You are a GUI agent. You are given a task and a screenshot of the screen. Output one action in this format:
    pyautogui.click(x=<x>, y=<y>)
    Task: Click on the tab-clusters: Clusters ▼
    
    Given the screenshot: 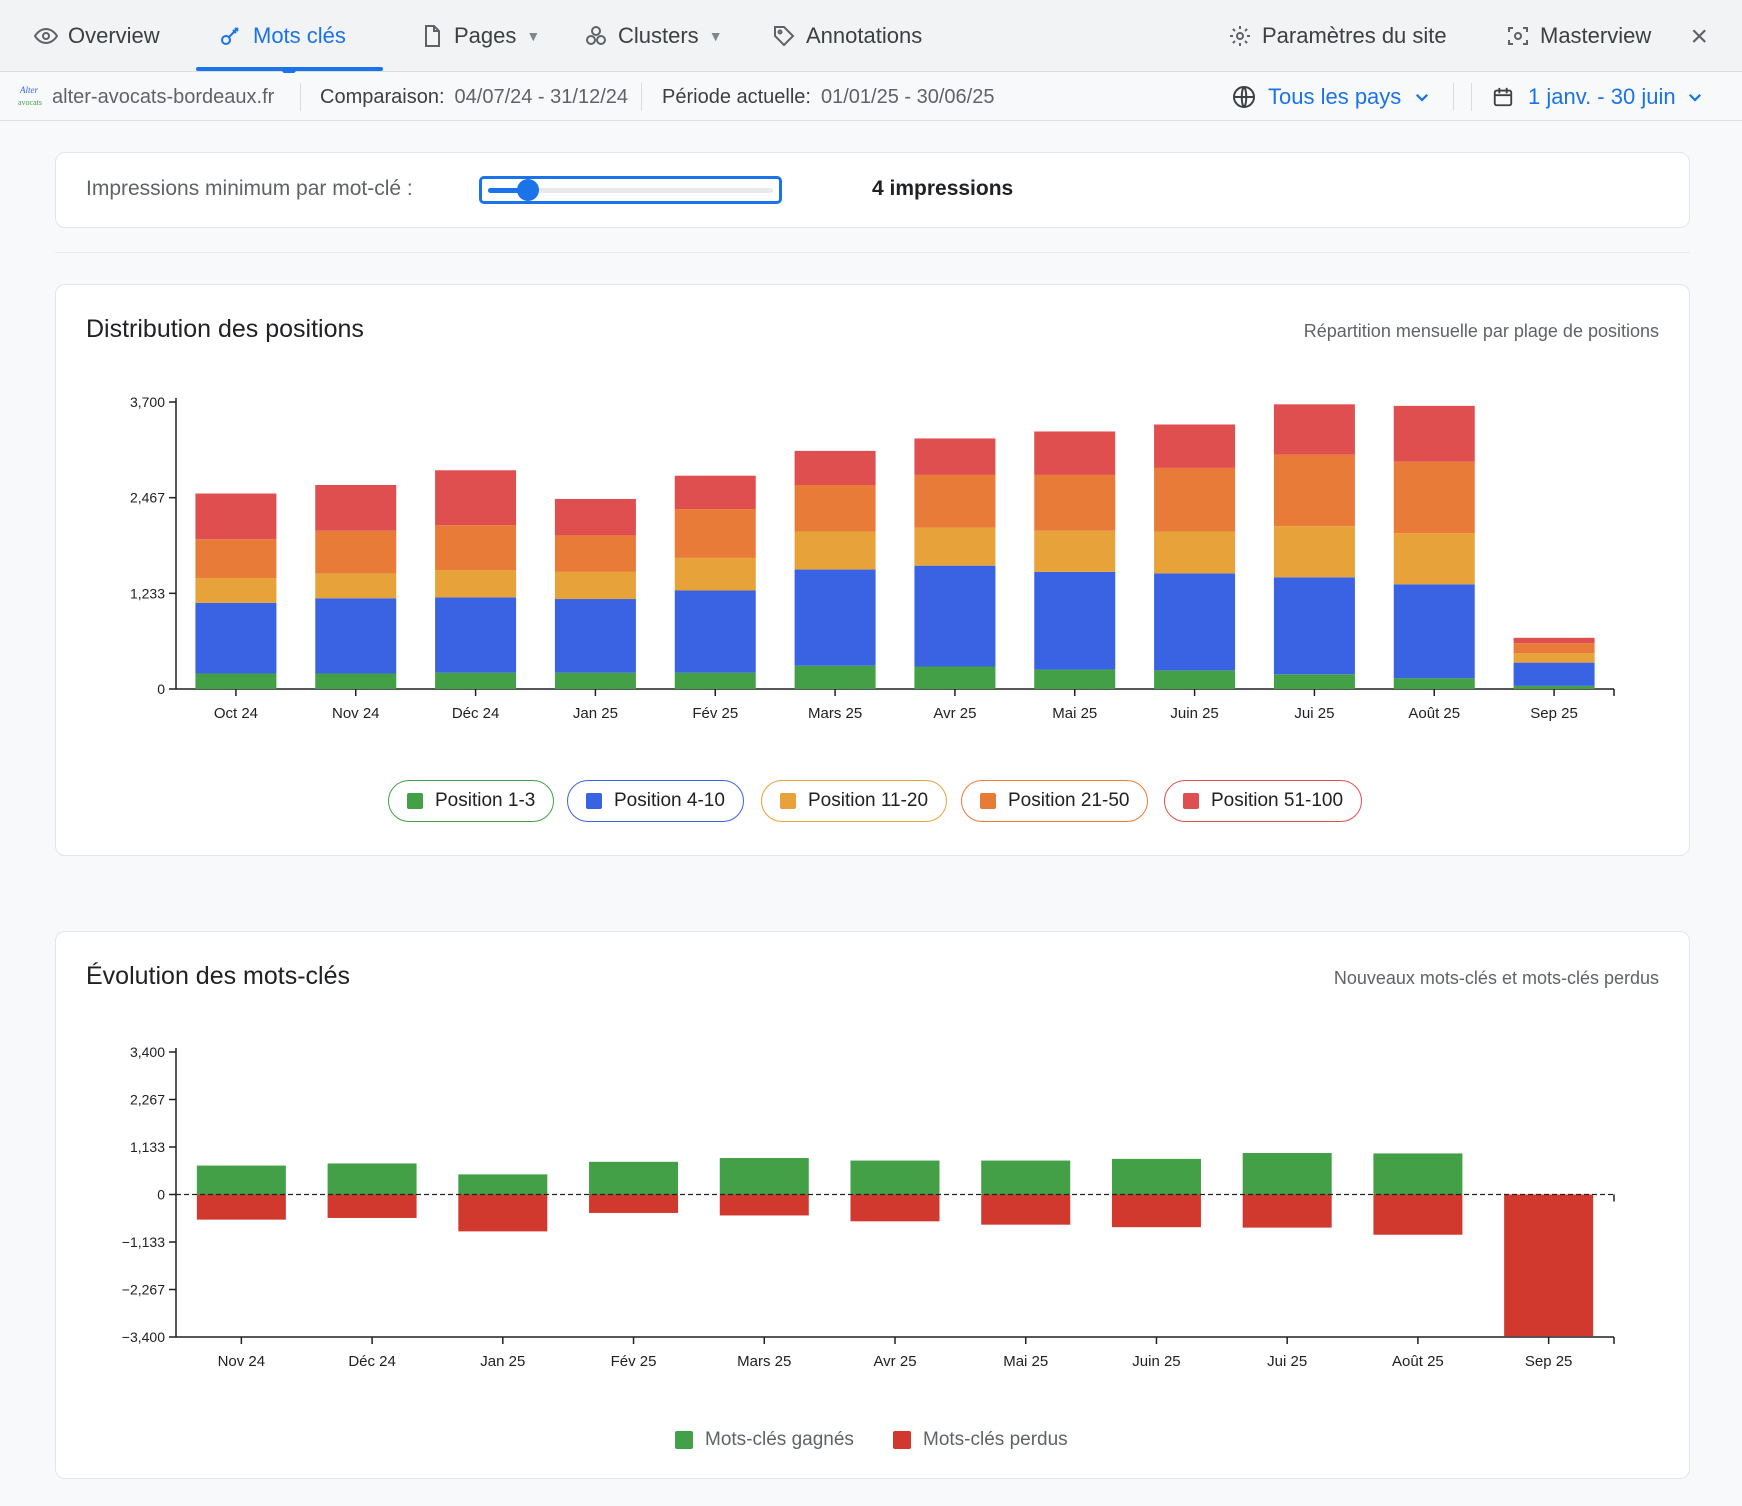 What is the action you would take?
    pyautogui.click(x=653, y=36)
    